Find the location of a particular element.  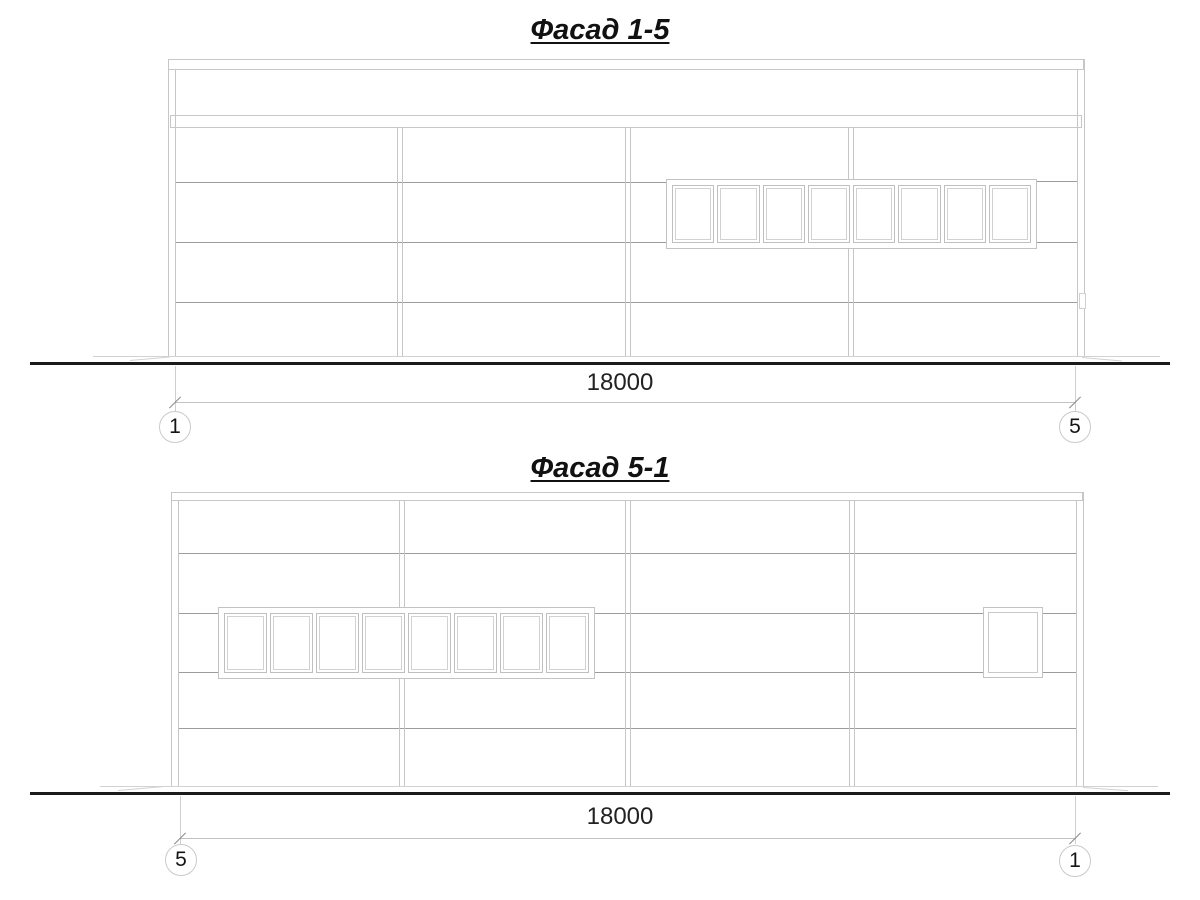

facade-5-1-title: Фасад 5-1 is located at coordinates (600, 468).